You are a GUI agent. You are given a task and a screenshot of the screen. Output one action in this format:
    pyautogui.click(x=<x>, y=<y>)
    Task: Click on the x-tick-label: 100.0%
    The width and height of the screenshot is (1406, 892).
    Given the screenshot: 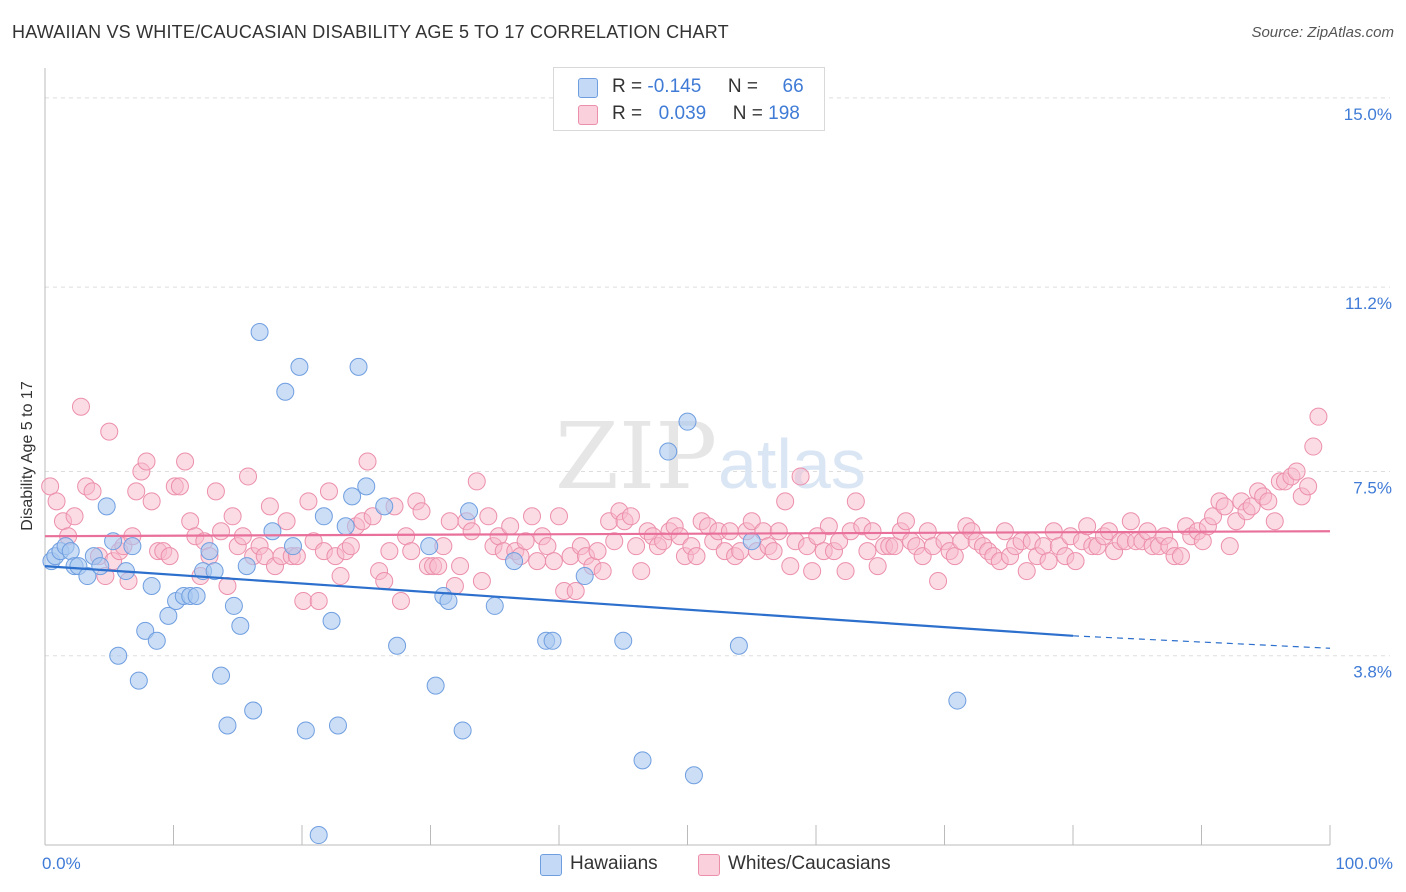 What is the action you would take?
    pyautogui.click(x=1364, y=863)
    